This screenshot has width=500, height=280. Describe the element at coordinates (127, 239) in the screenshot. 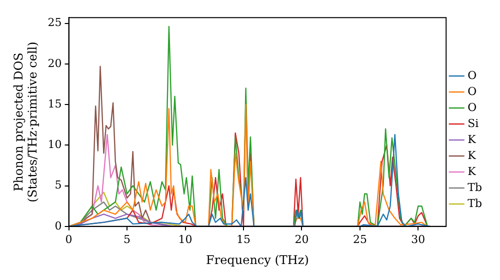

I see `x-tick-label: 5` at that location.